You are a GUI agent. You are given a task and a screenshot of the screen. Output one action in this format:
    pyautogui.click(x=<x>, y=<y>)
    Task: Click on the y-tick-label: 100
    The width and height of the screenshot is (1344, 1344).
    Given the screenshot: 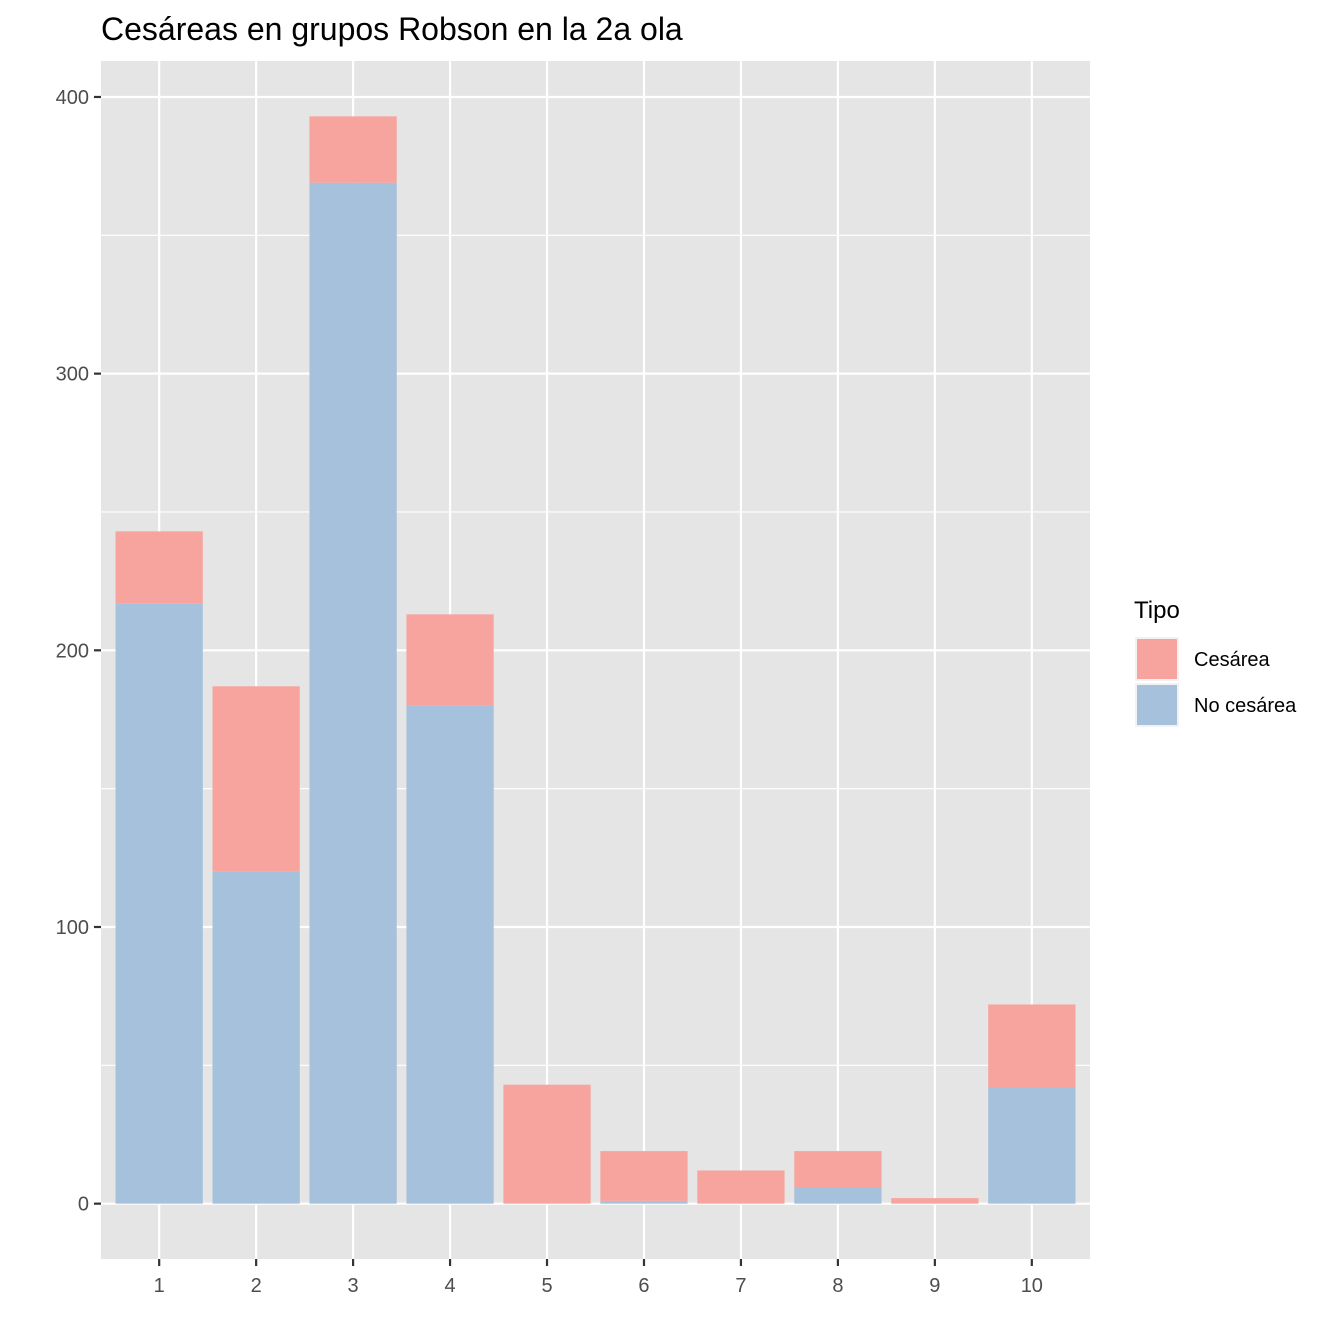 What is the action you would take?
    pyautogui.click(x=72, y=928)
    